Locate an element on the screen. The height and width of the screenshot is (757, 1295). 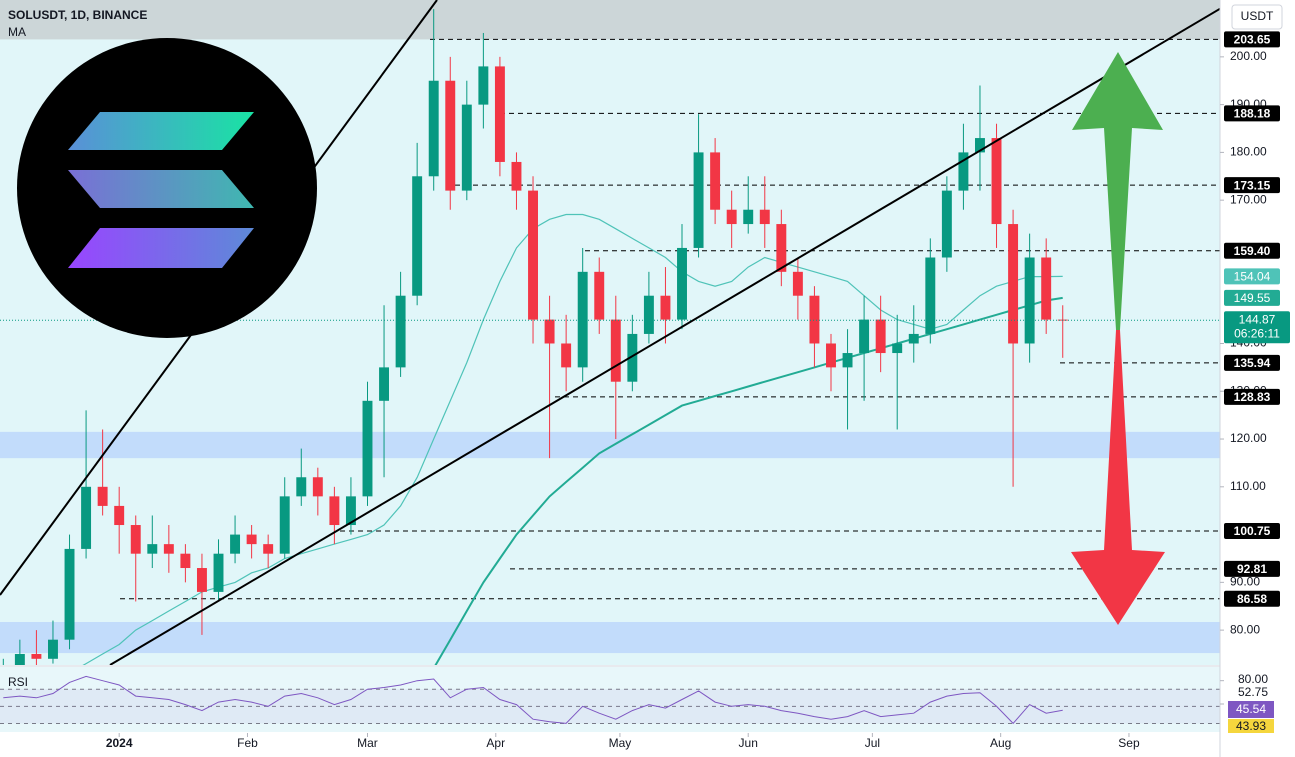
x-tick-label: Mar is located at coordinates (367, 743).